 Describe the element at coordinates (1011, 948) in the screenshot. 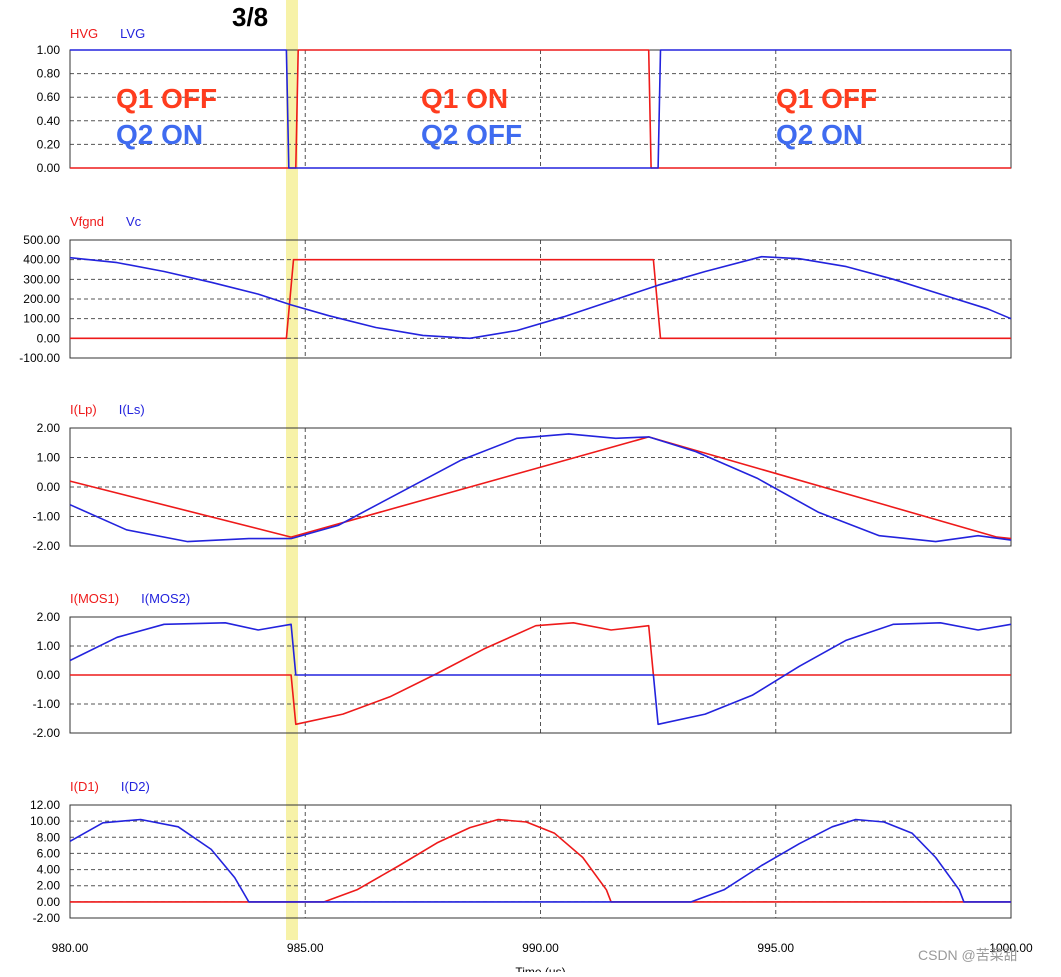

I see `x-tick-label: 1000.00` at that location.